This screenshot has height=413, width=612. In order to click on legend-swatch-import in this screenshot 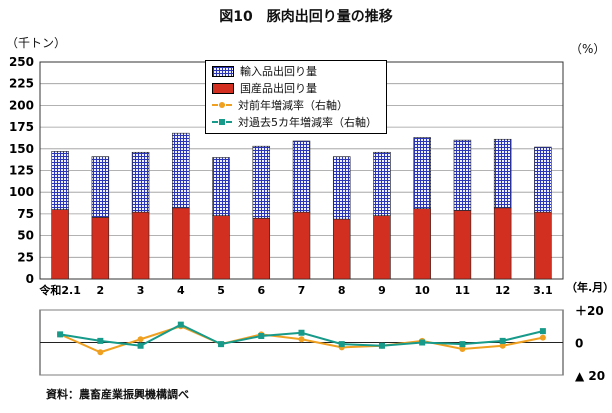, I will do `click(223, 71)`.